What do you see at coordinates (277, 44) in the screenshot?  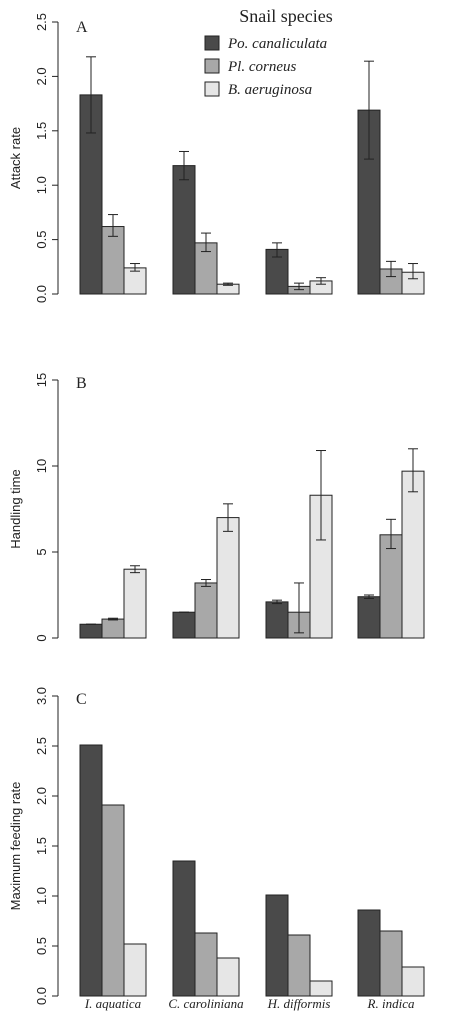 I see `legend-entry: Po. canaliculata` at bounding box center [277, 44].